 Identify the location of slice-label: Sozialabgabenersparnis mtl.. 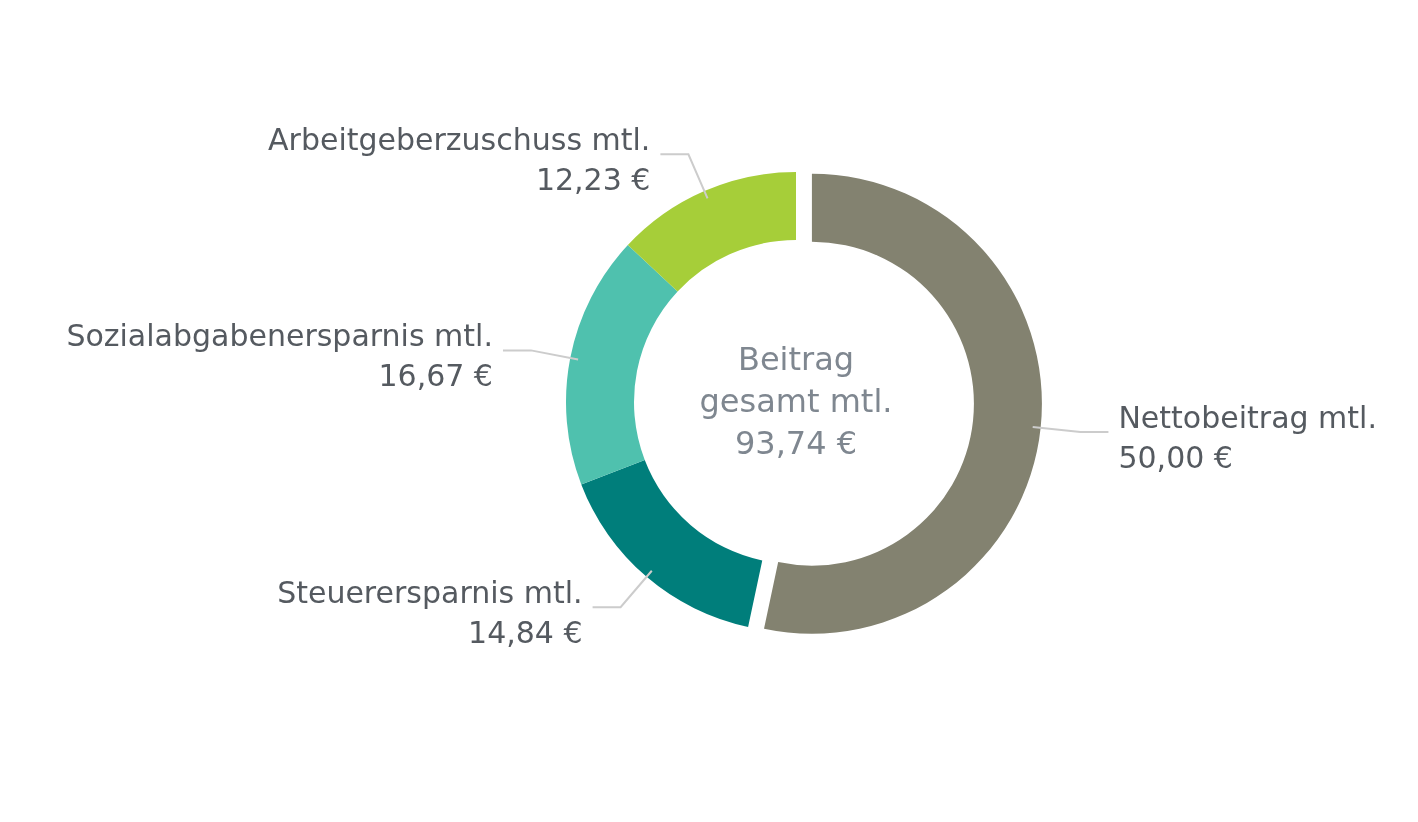
(279, 336).